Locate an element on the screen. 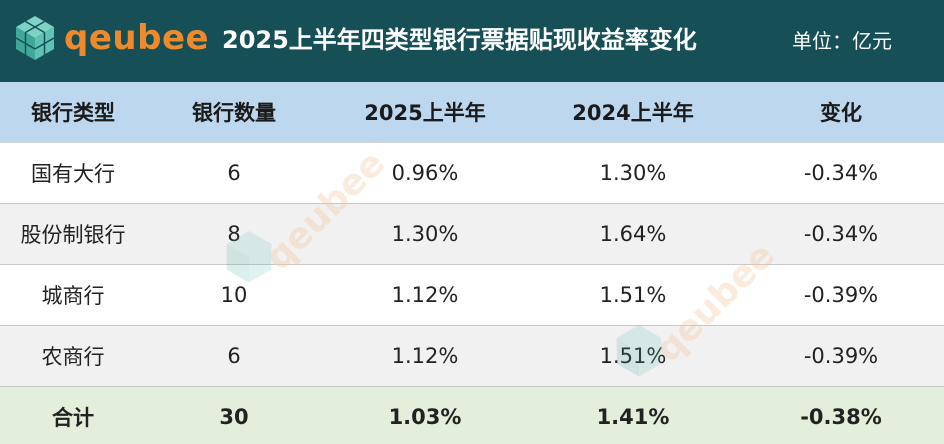  yield-2025-cell: 1.30% is located at coordinates (425, 234).